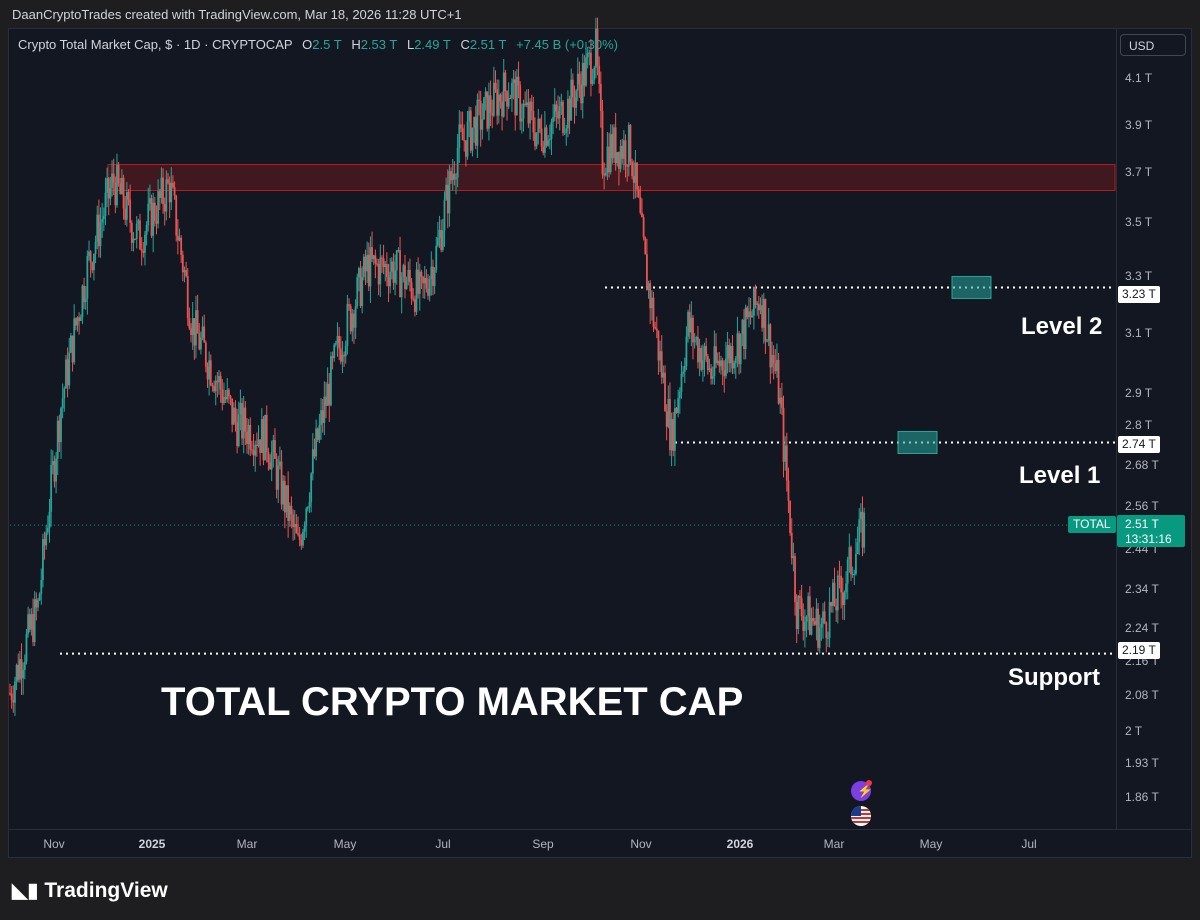 This screenshot has width=1200, height=920. I want to click on price-tick-11: 2.34 T, so click(1142, 589).